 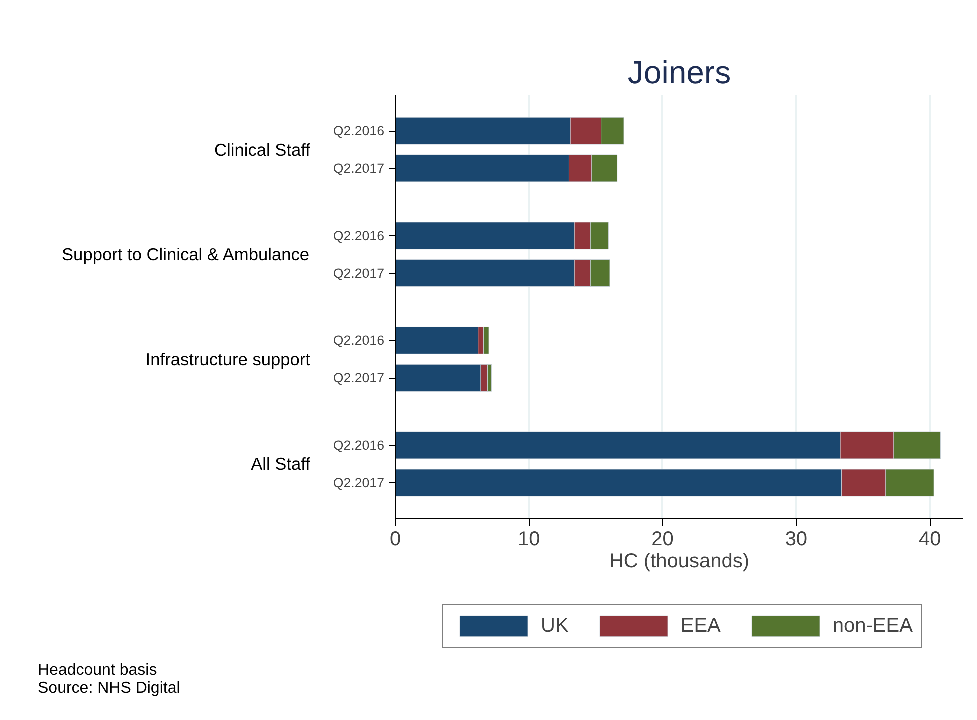 I want to click on chart-title: Joiners, so click(x=680, y=72).